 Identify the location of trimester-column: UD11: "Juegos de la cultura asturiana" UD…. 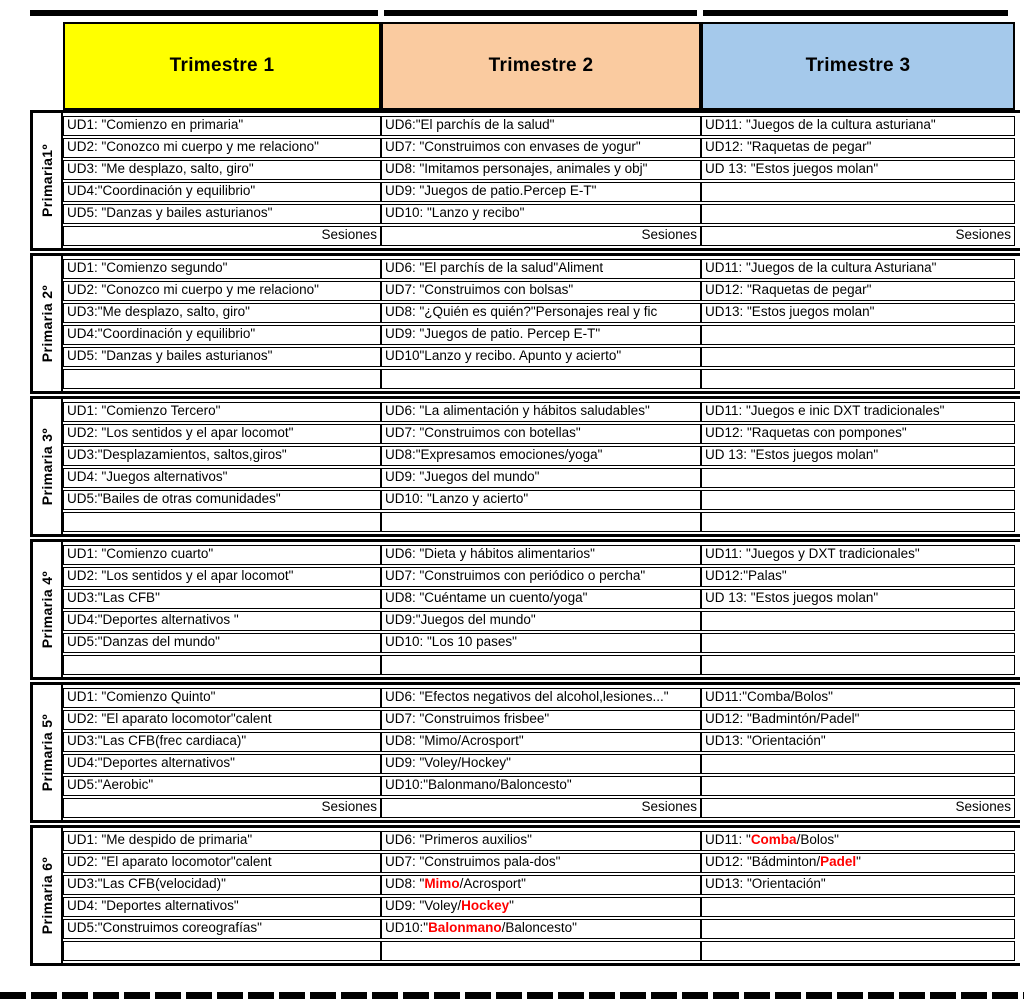
(858, 180).